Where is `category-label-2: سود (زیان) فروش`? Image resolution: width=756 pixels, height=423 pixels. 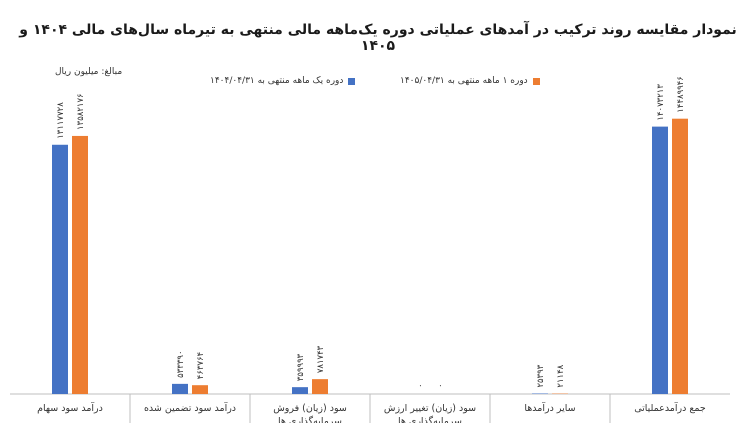 category-label-2: سود (زیان) فروش is located at coordinates (310, 408).